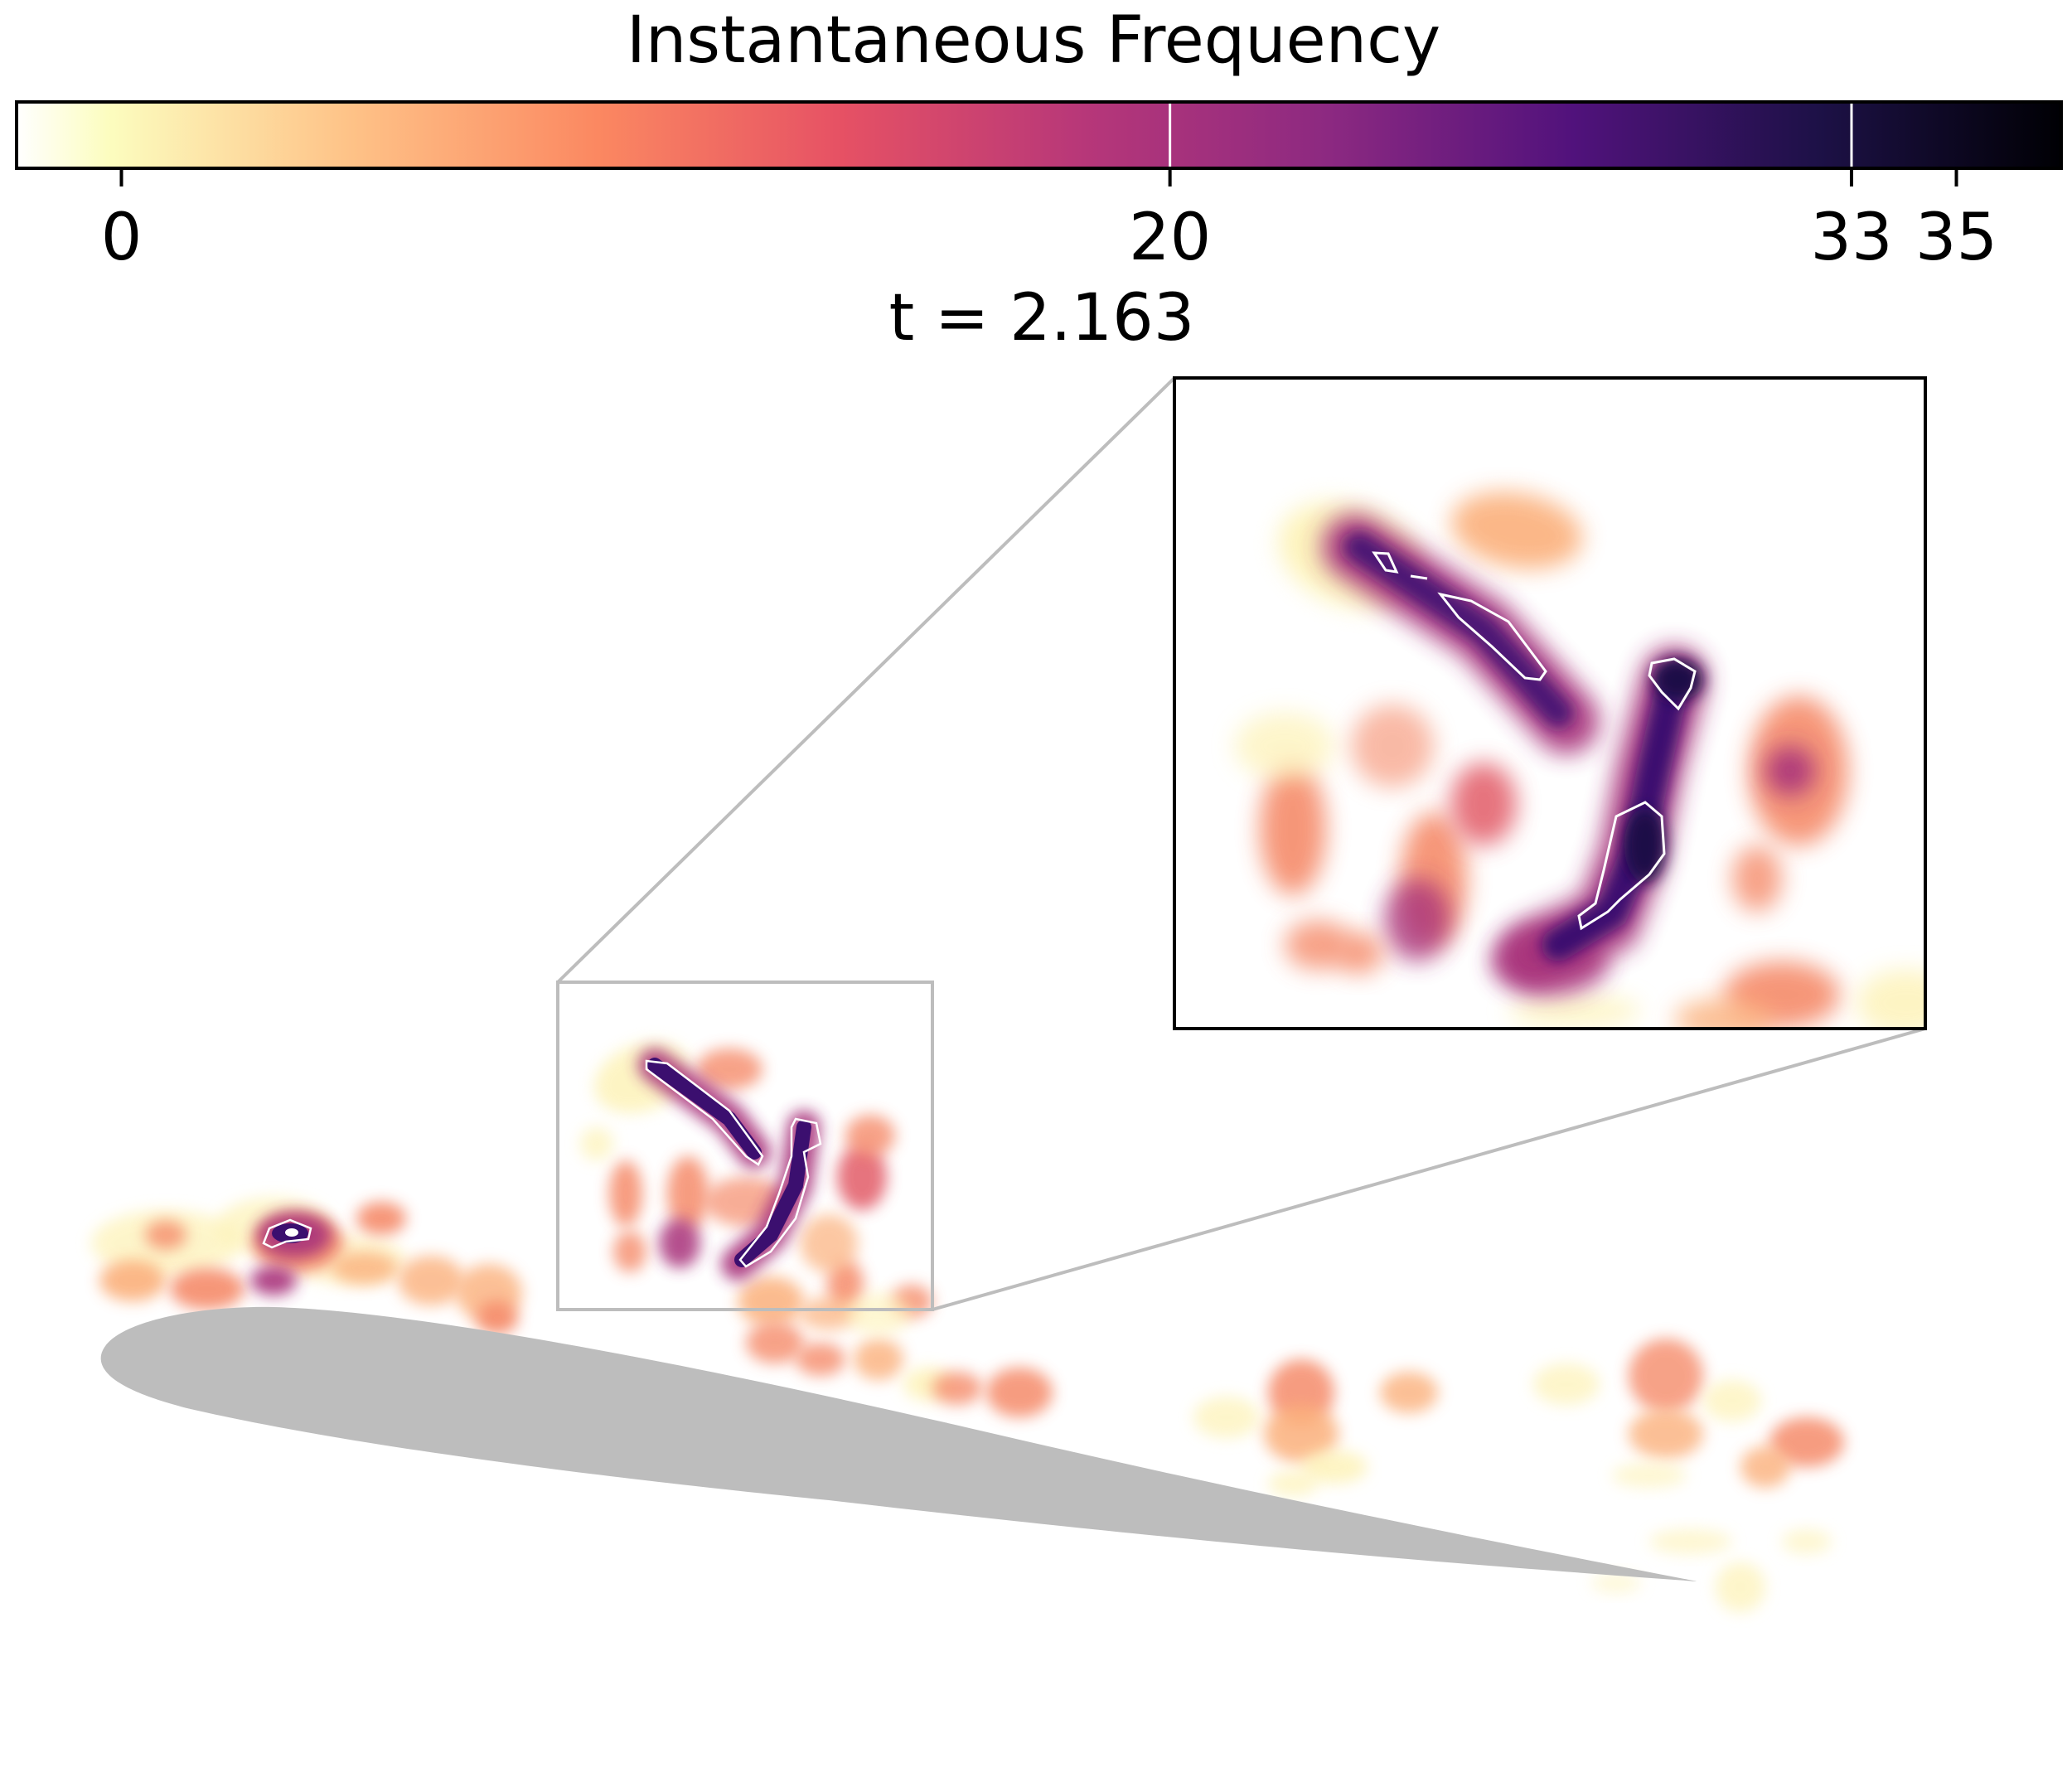  I want to click on zoom-region-box, so click(745, 1146).